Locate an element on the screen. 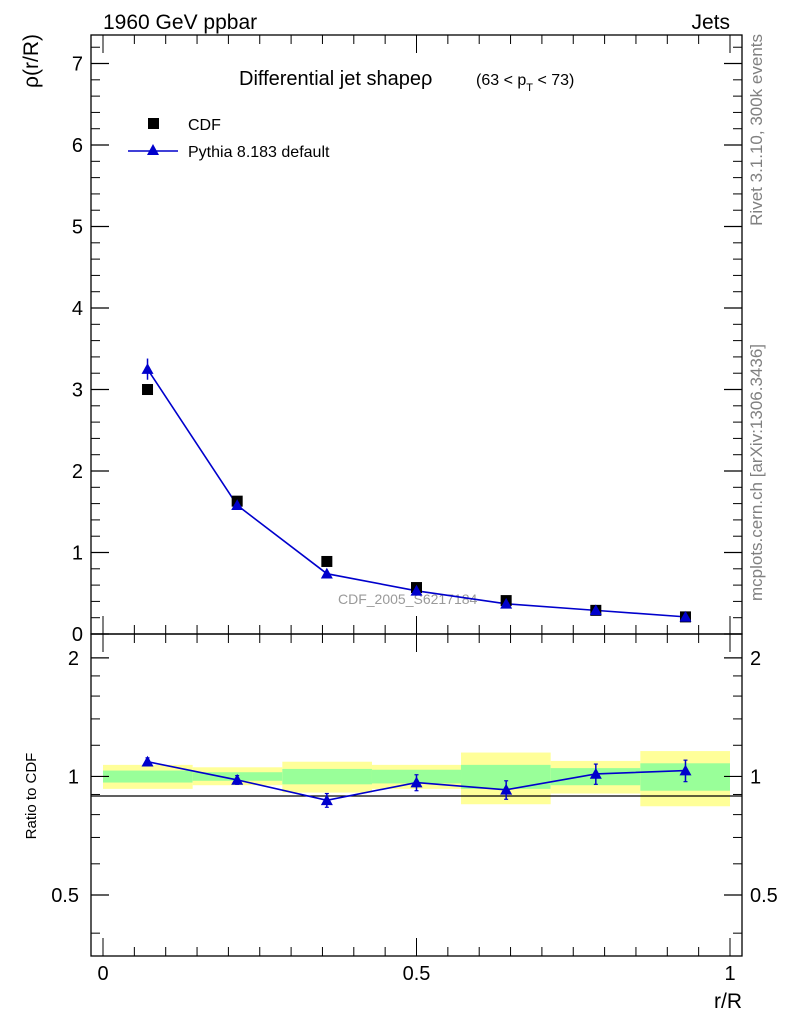 The height and width of the screenshot is (1024, 786). ratio-xtick-labels: 0 0.5 1 is located at coordinates (416, 974).